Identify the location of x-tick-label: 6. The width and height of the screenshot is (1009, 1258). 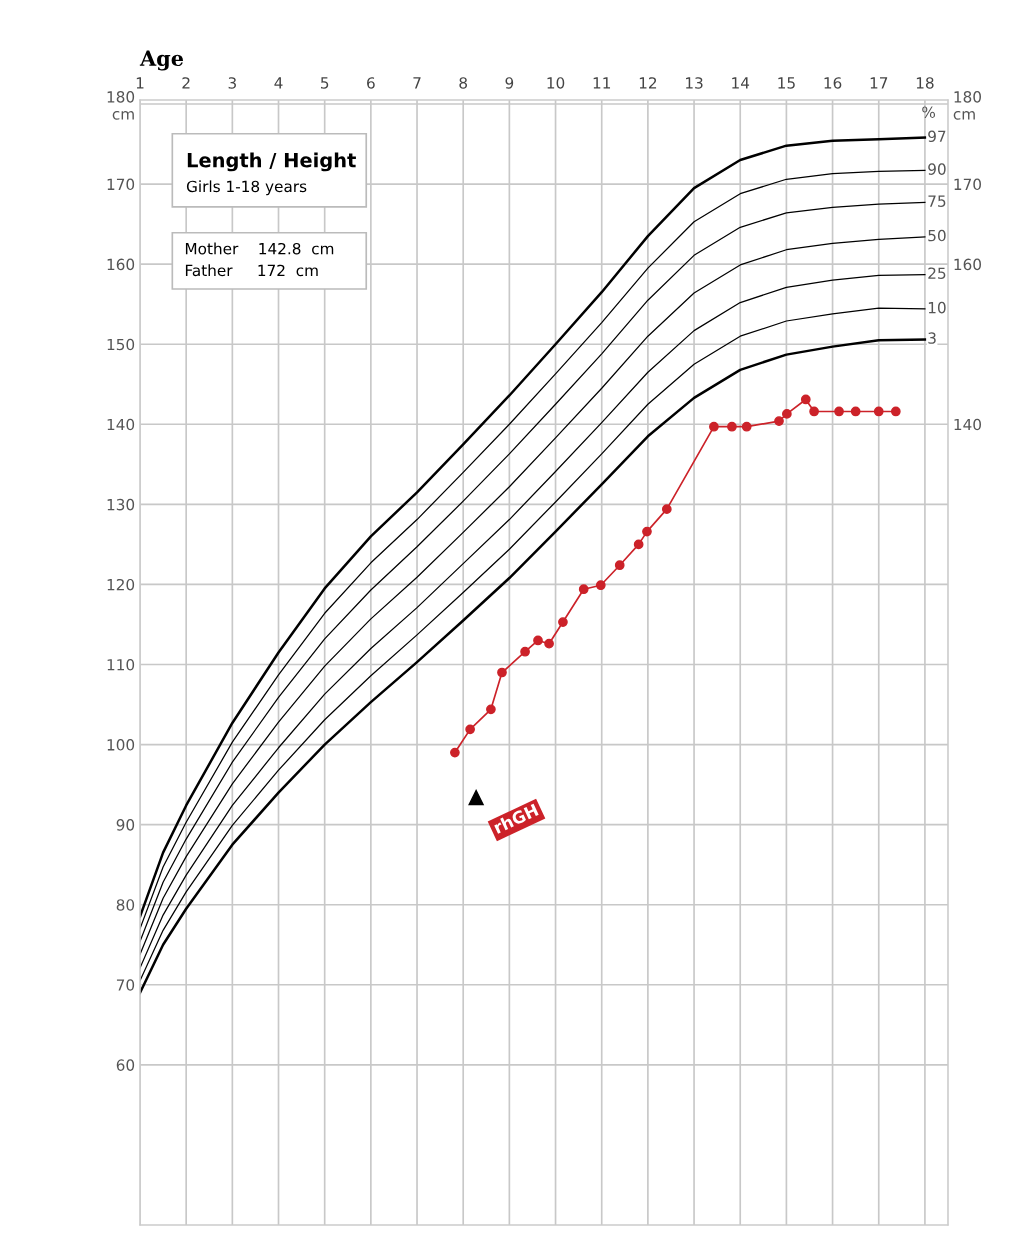
(371, 83).